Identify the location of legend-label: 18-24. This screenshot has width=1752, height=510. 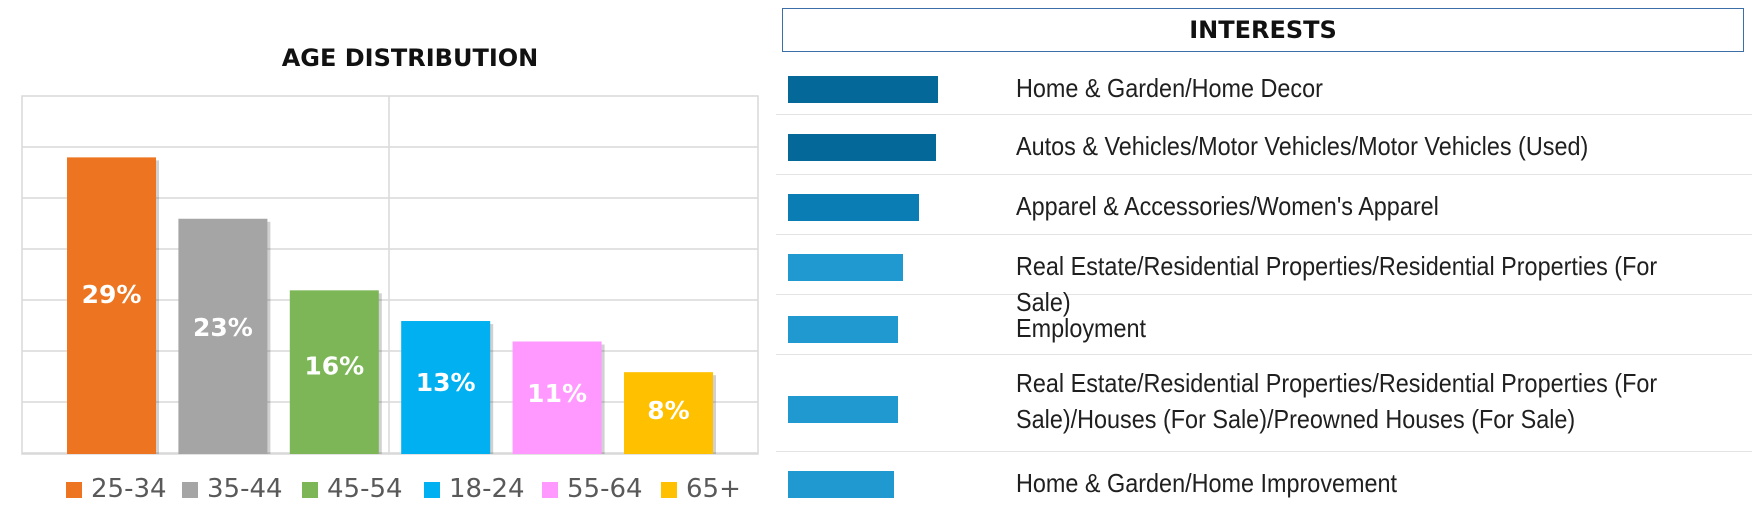
(487, 489).